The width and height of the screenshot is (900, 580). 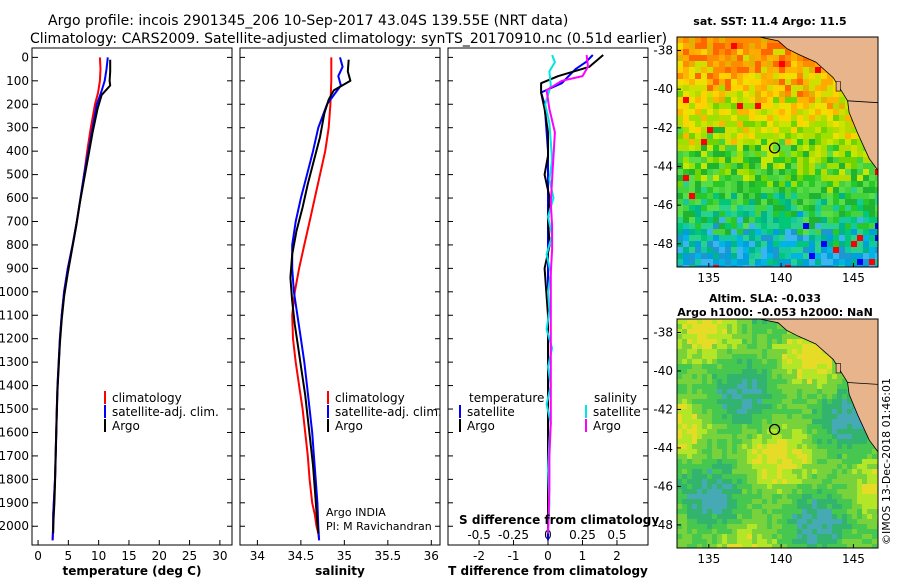 I want to click on depth-tick-label: 600, so click(x=17, y=198).